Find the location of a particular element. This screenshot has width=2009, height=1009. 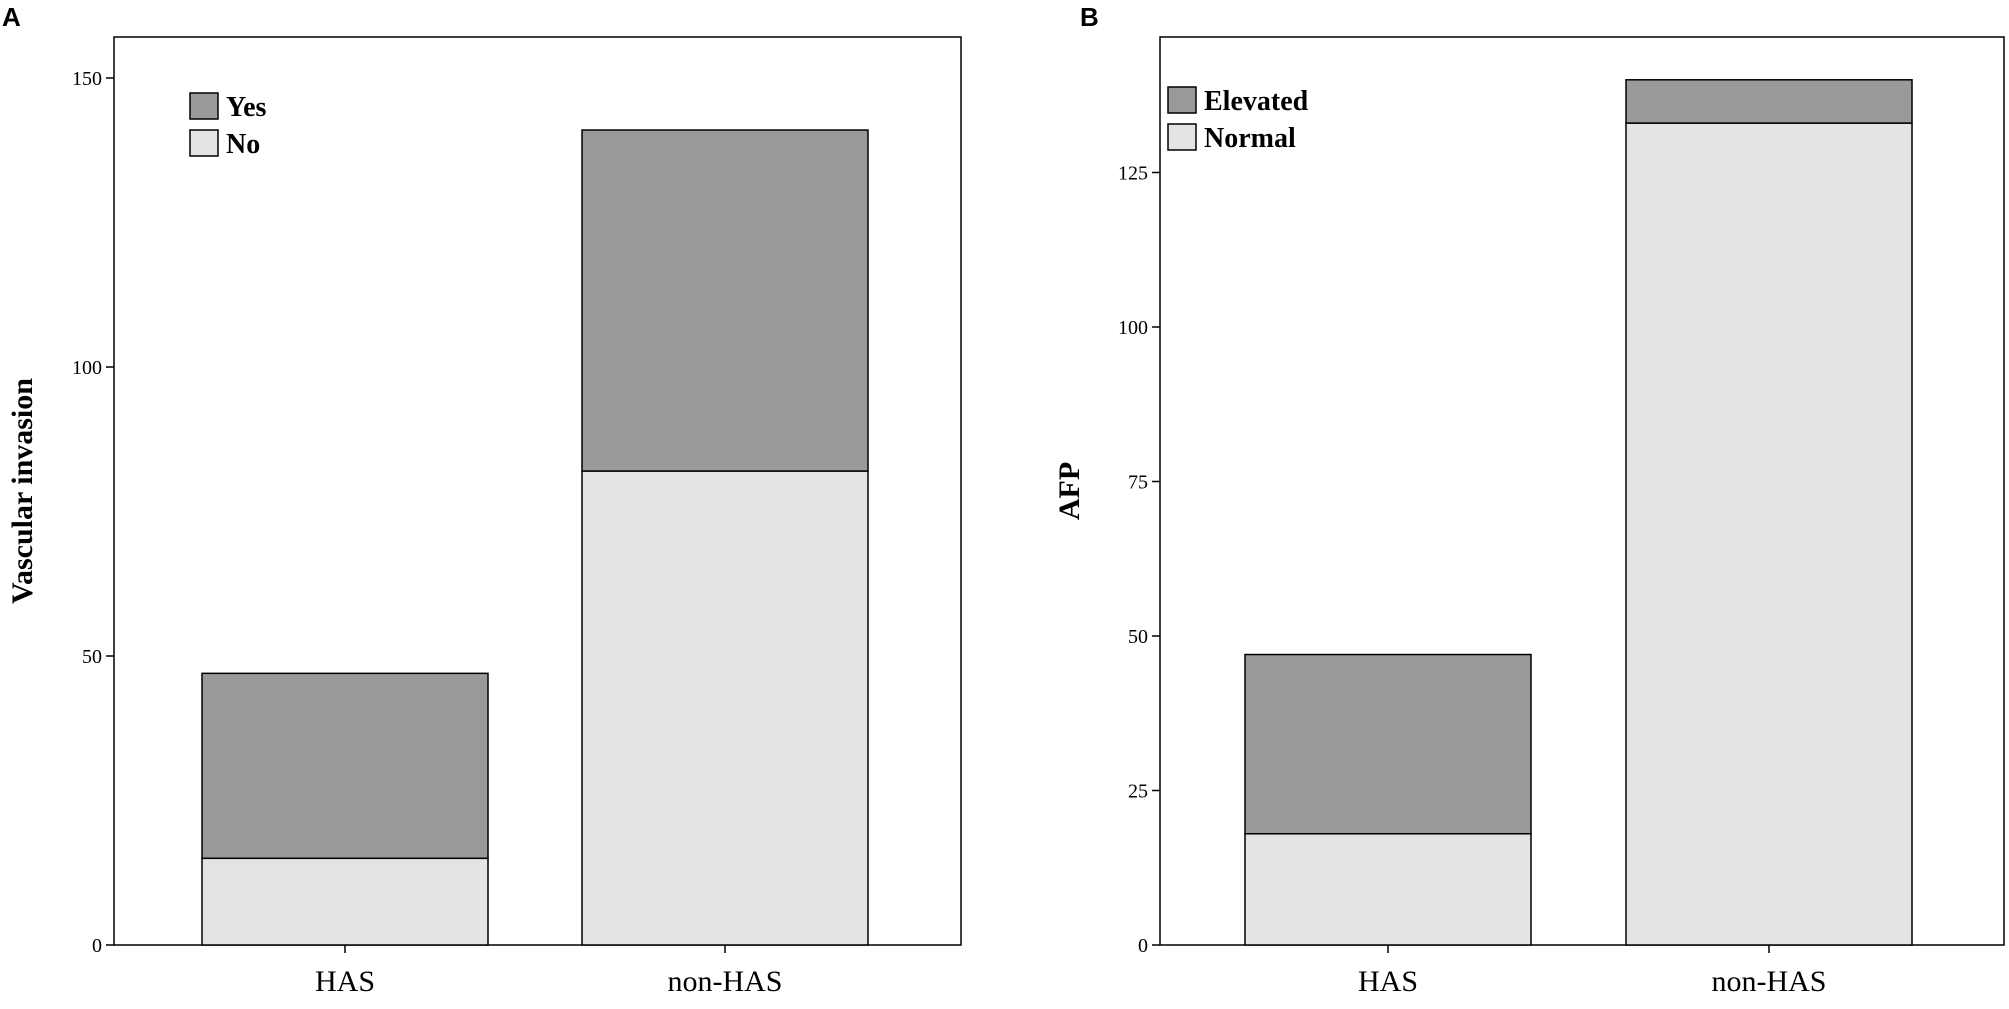

bar-no-non-has is located at coordinates (725, 708).